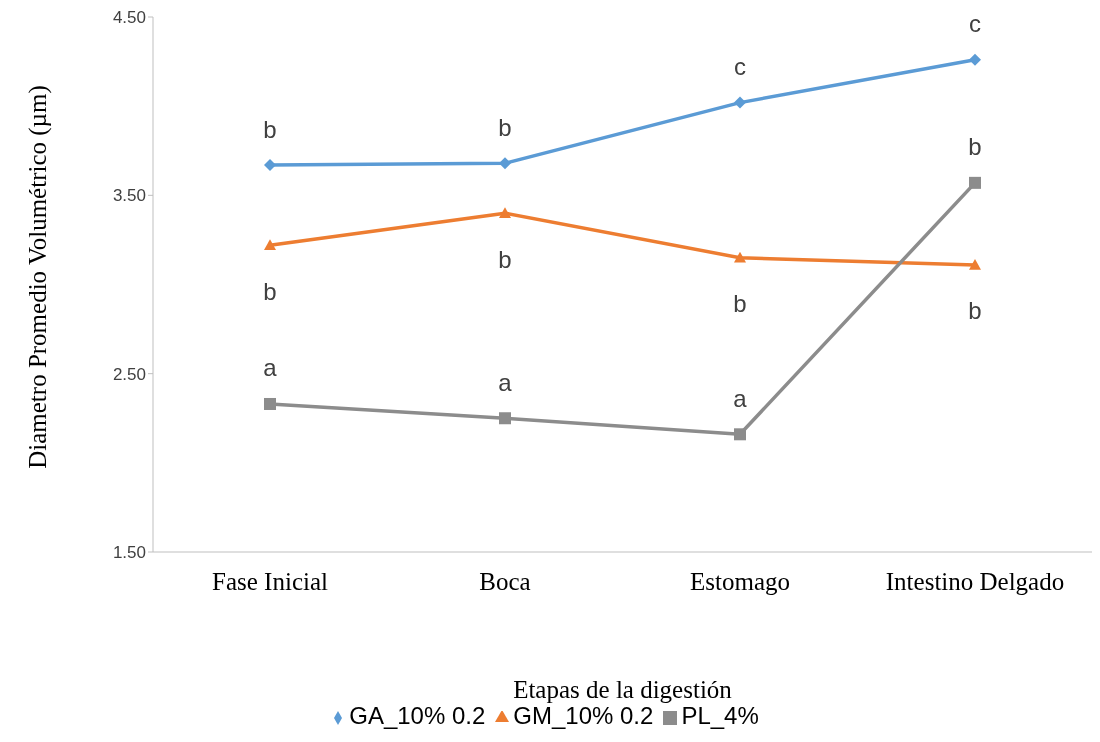 Image resolution: width=1100 pixels, height=742 pixels. What do you see at coordinates (720, 715) in the screenshot?
I see `legend-label: PL_4%` at bounding box center [720, 715].